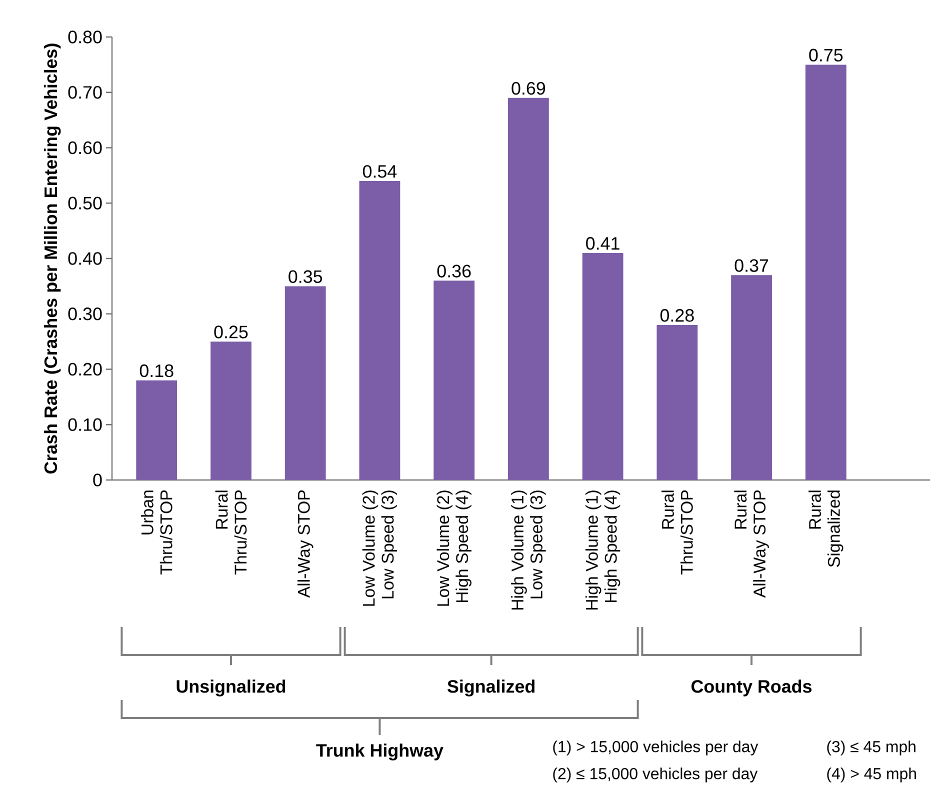  I want to click on y-tick-label: 0.50, so click(85, 203).